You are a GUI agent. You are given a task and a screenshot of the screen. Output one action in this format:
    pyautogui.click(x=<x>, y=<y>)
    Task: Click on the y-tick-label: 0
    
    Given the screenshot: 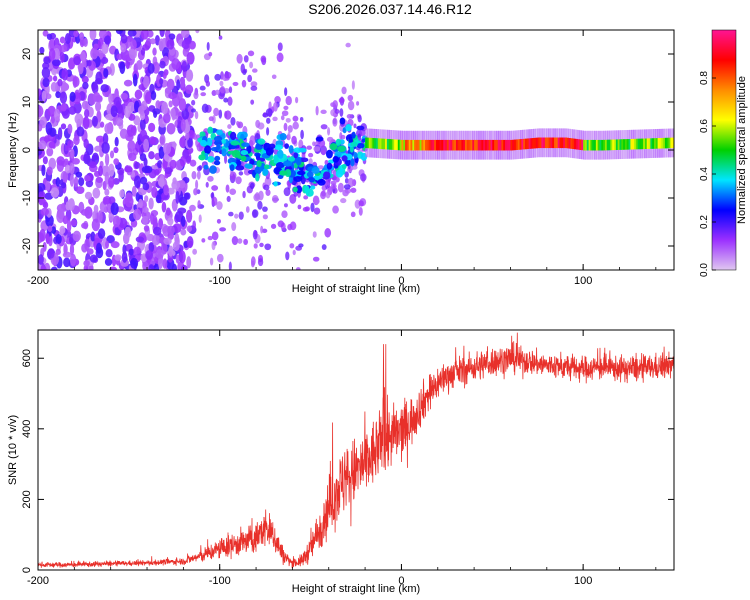 What is the action you would take?
    pyautogui.click(x=27, y=150)
    